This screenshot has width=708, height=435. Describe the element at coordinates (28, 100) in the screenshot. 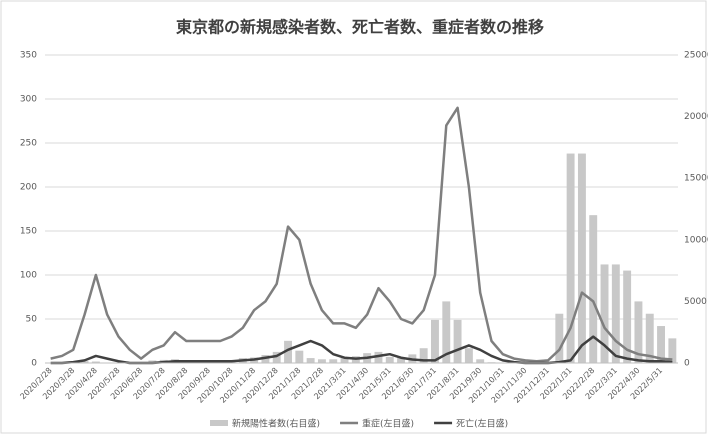

I see `y-tick-label: 300` at that location.